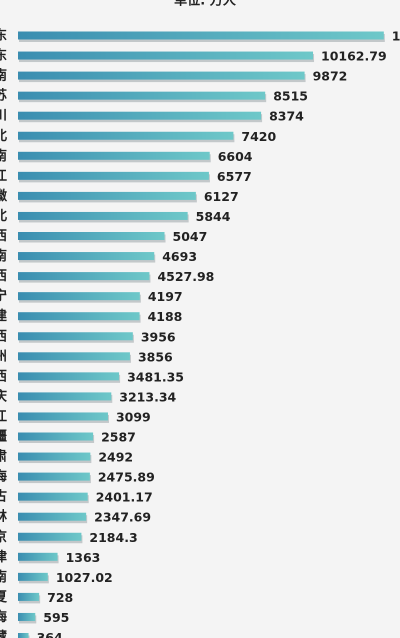 The width and height of the screenshot is (400, 638). I want to click on category-label: 山西, so click(3, 376).